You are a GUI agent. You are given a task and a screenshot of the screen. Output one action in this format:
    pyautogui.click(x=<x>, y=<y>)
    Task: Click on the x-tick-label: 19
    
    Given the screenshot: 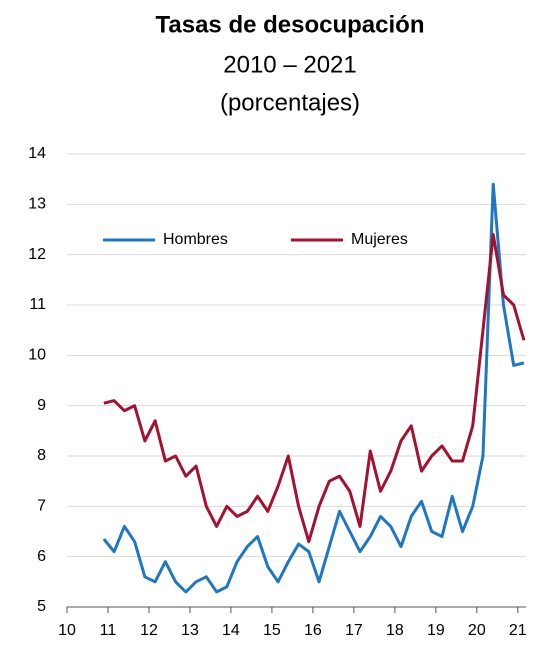 What is the action you would take?
    pyautogui.click(x=436, y=630)
    